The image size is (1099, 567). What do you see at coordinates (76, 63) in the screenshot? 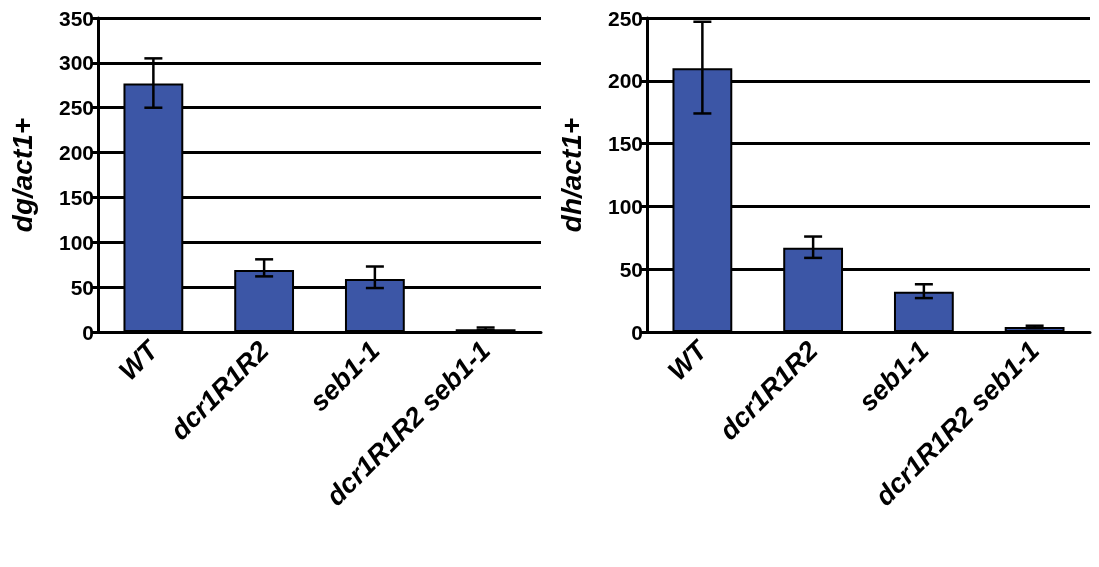
I see `y-tick-label: 300` at bounding box center [76, 63].